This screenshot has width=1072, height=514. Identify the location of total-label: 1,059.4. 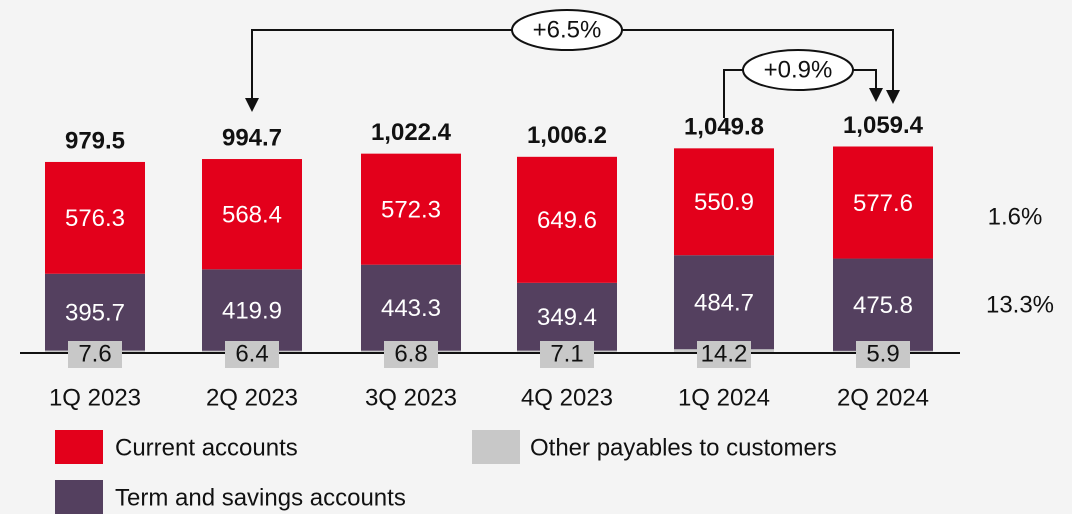
(883, 125).